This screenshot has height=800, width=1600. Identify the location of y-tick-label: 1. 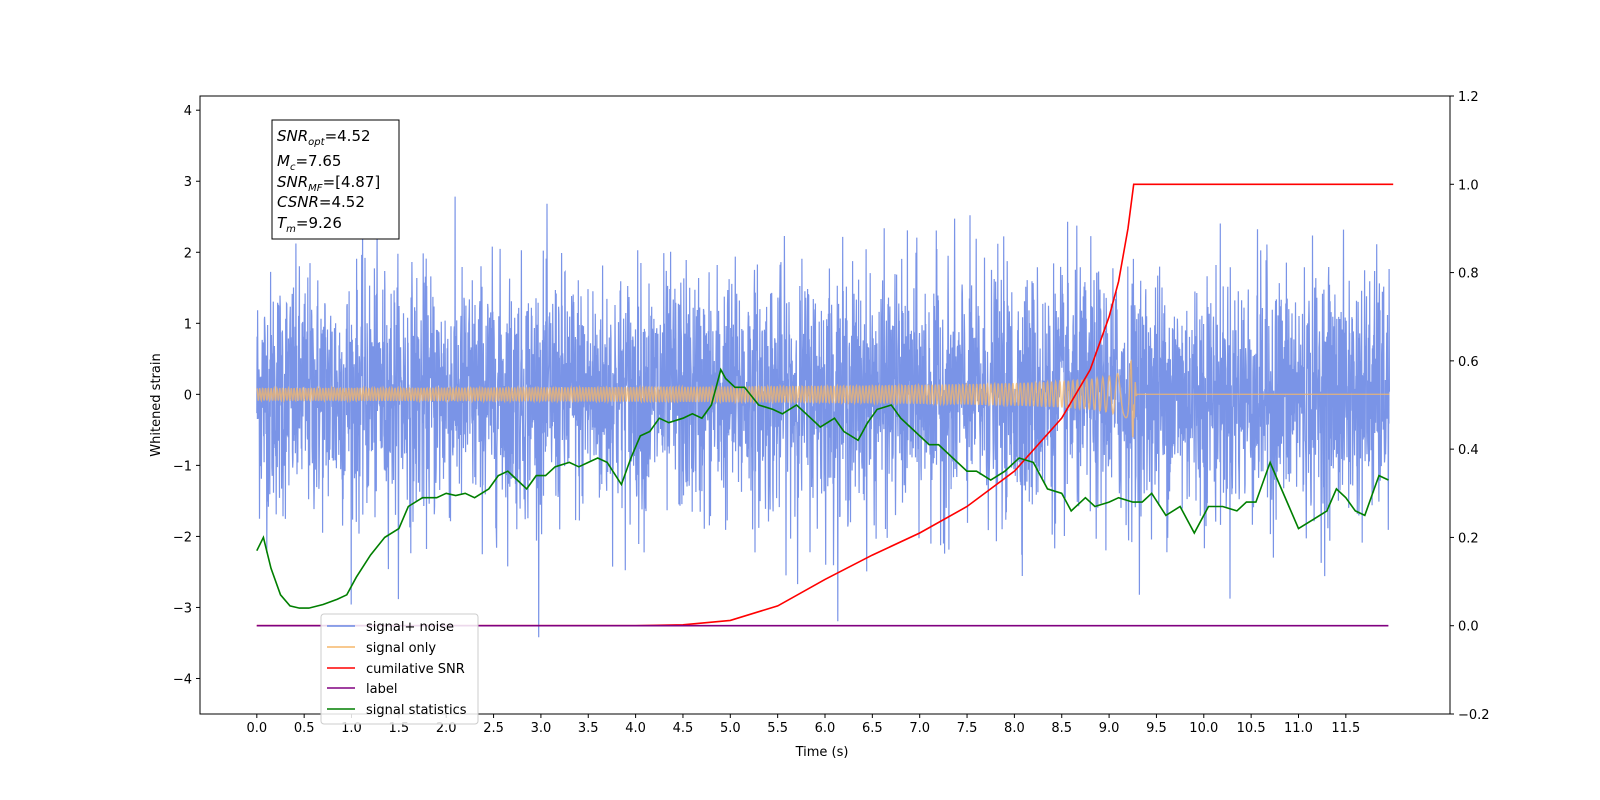
(188, 324).